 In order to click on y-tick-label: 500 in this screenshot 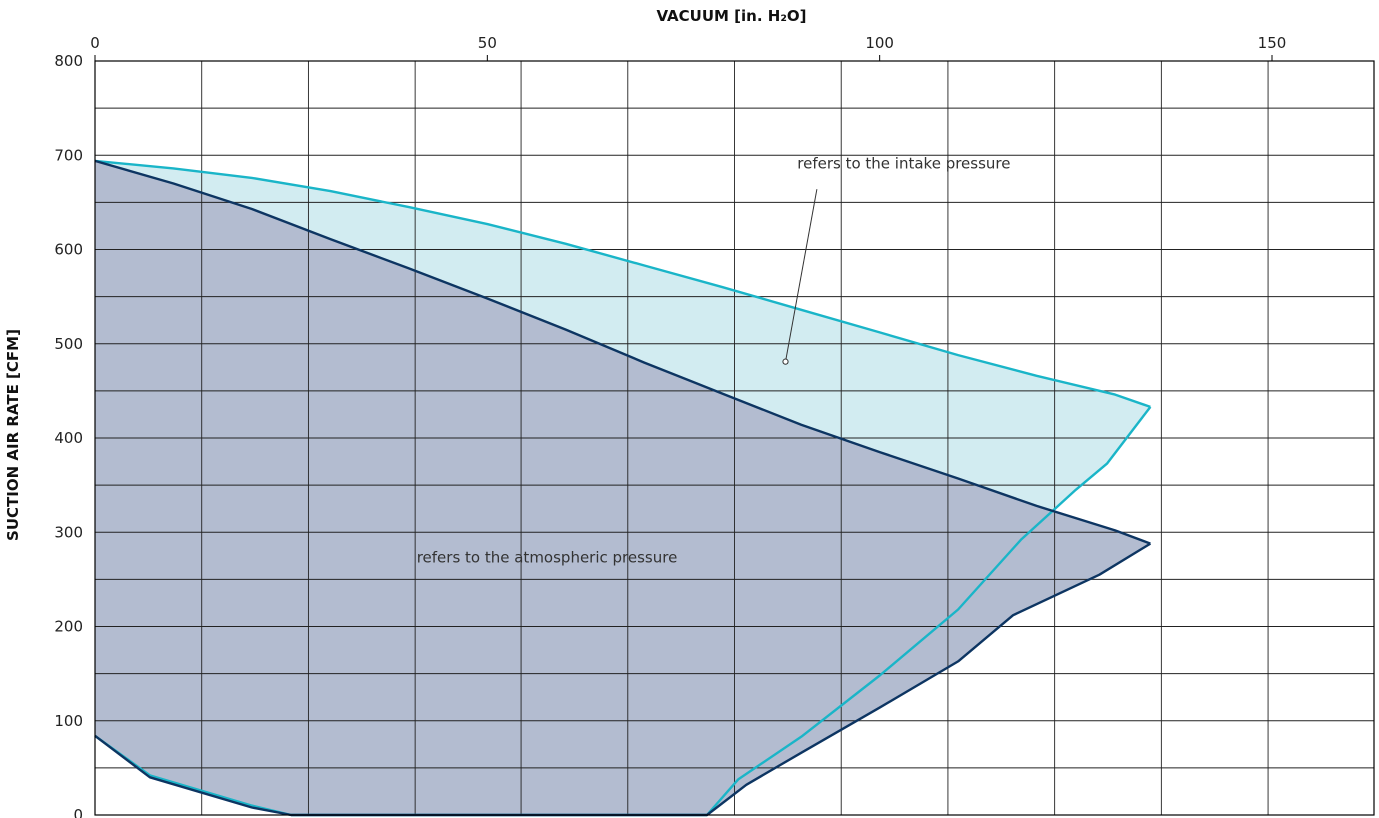, I will do `click(68, 344)`.